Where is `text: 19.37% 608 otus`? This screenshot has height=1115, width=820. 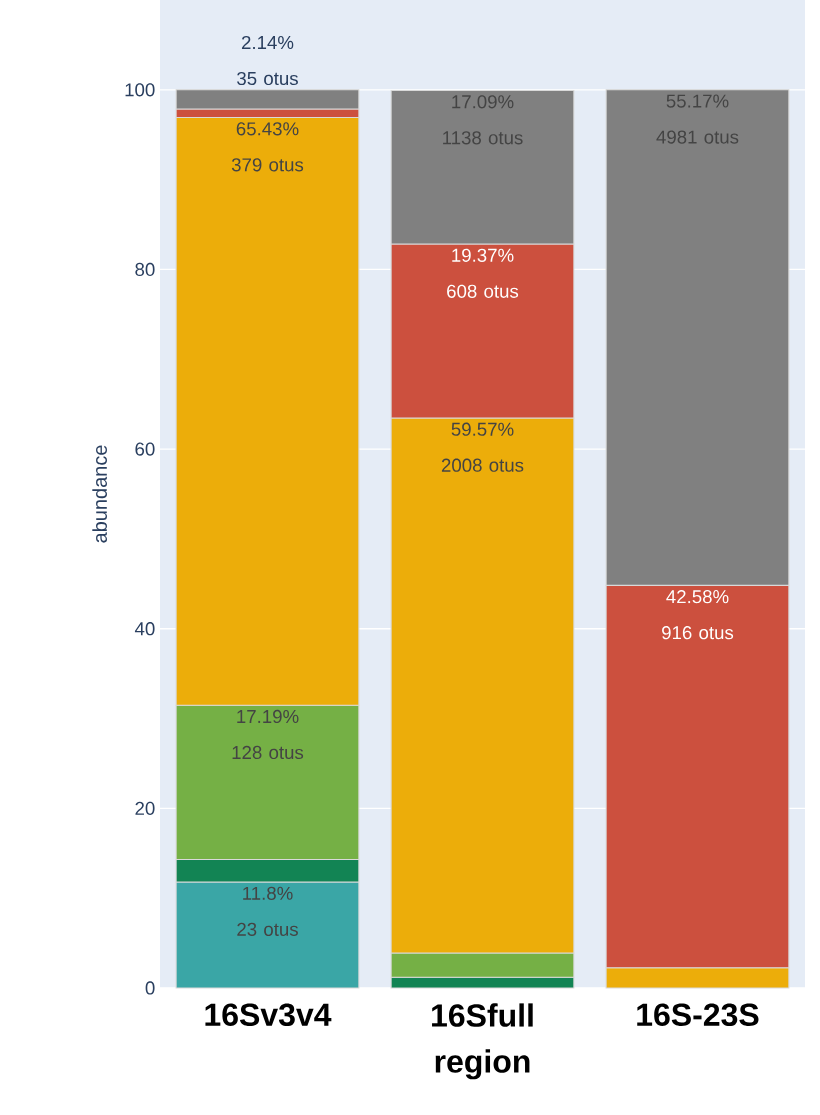
text: 19.37% 608 otus is located at coordinates (483, 273).